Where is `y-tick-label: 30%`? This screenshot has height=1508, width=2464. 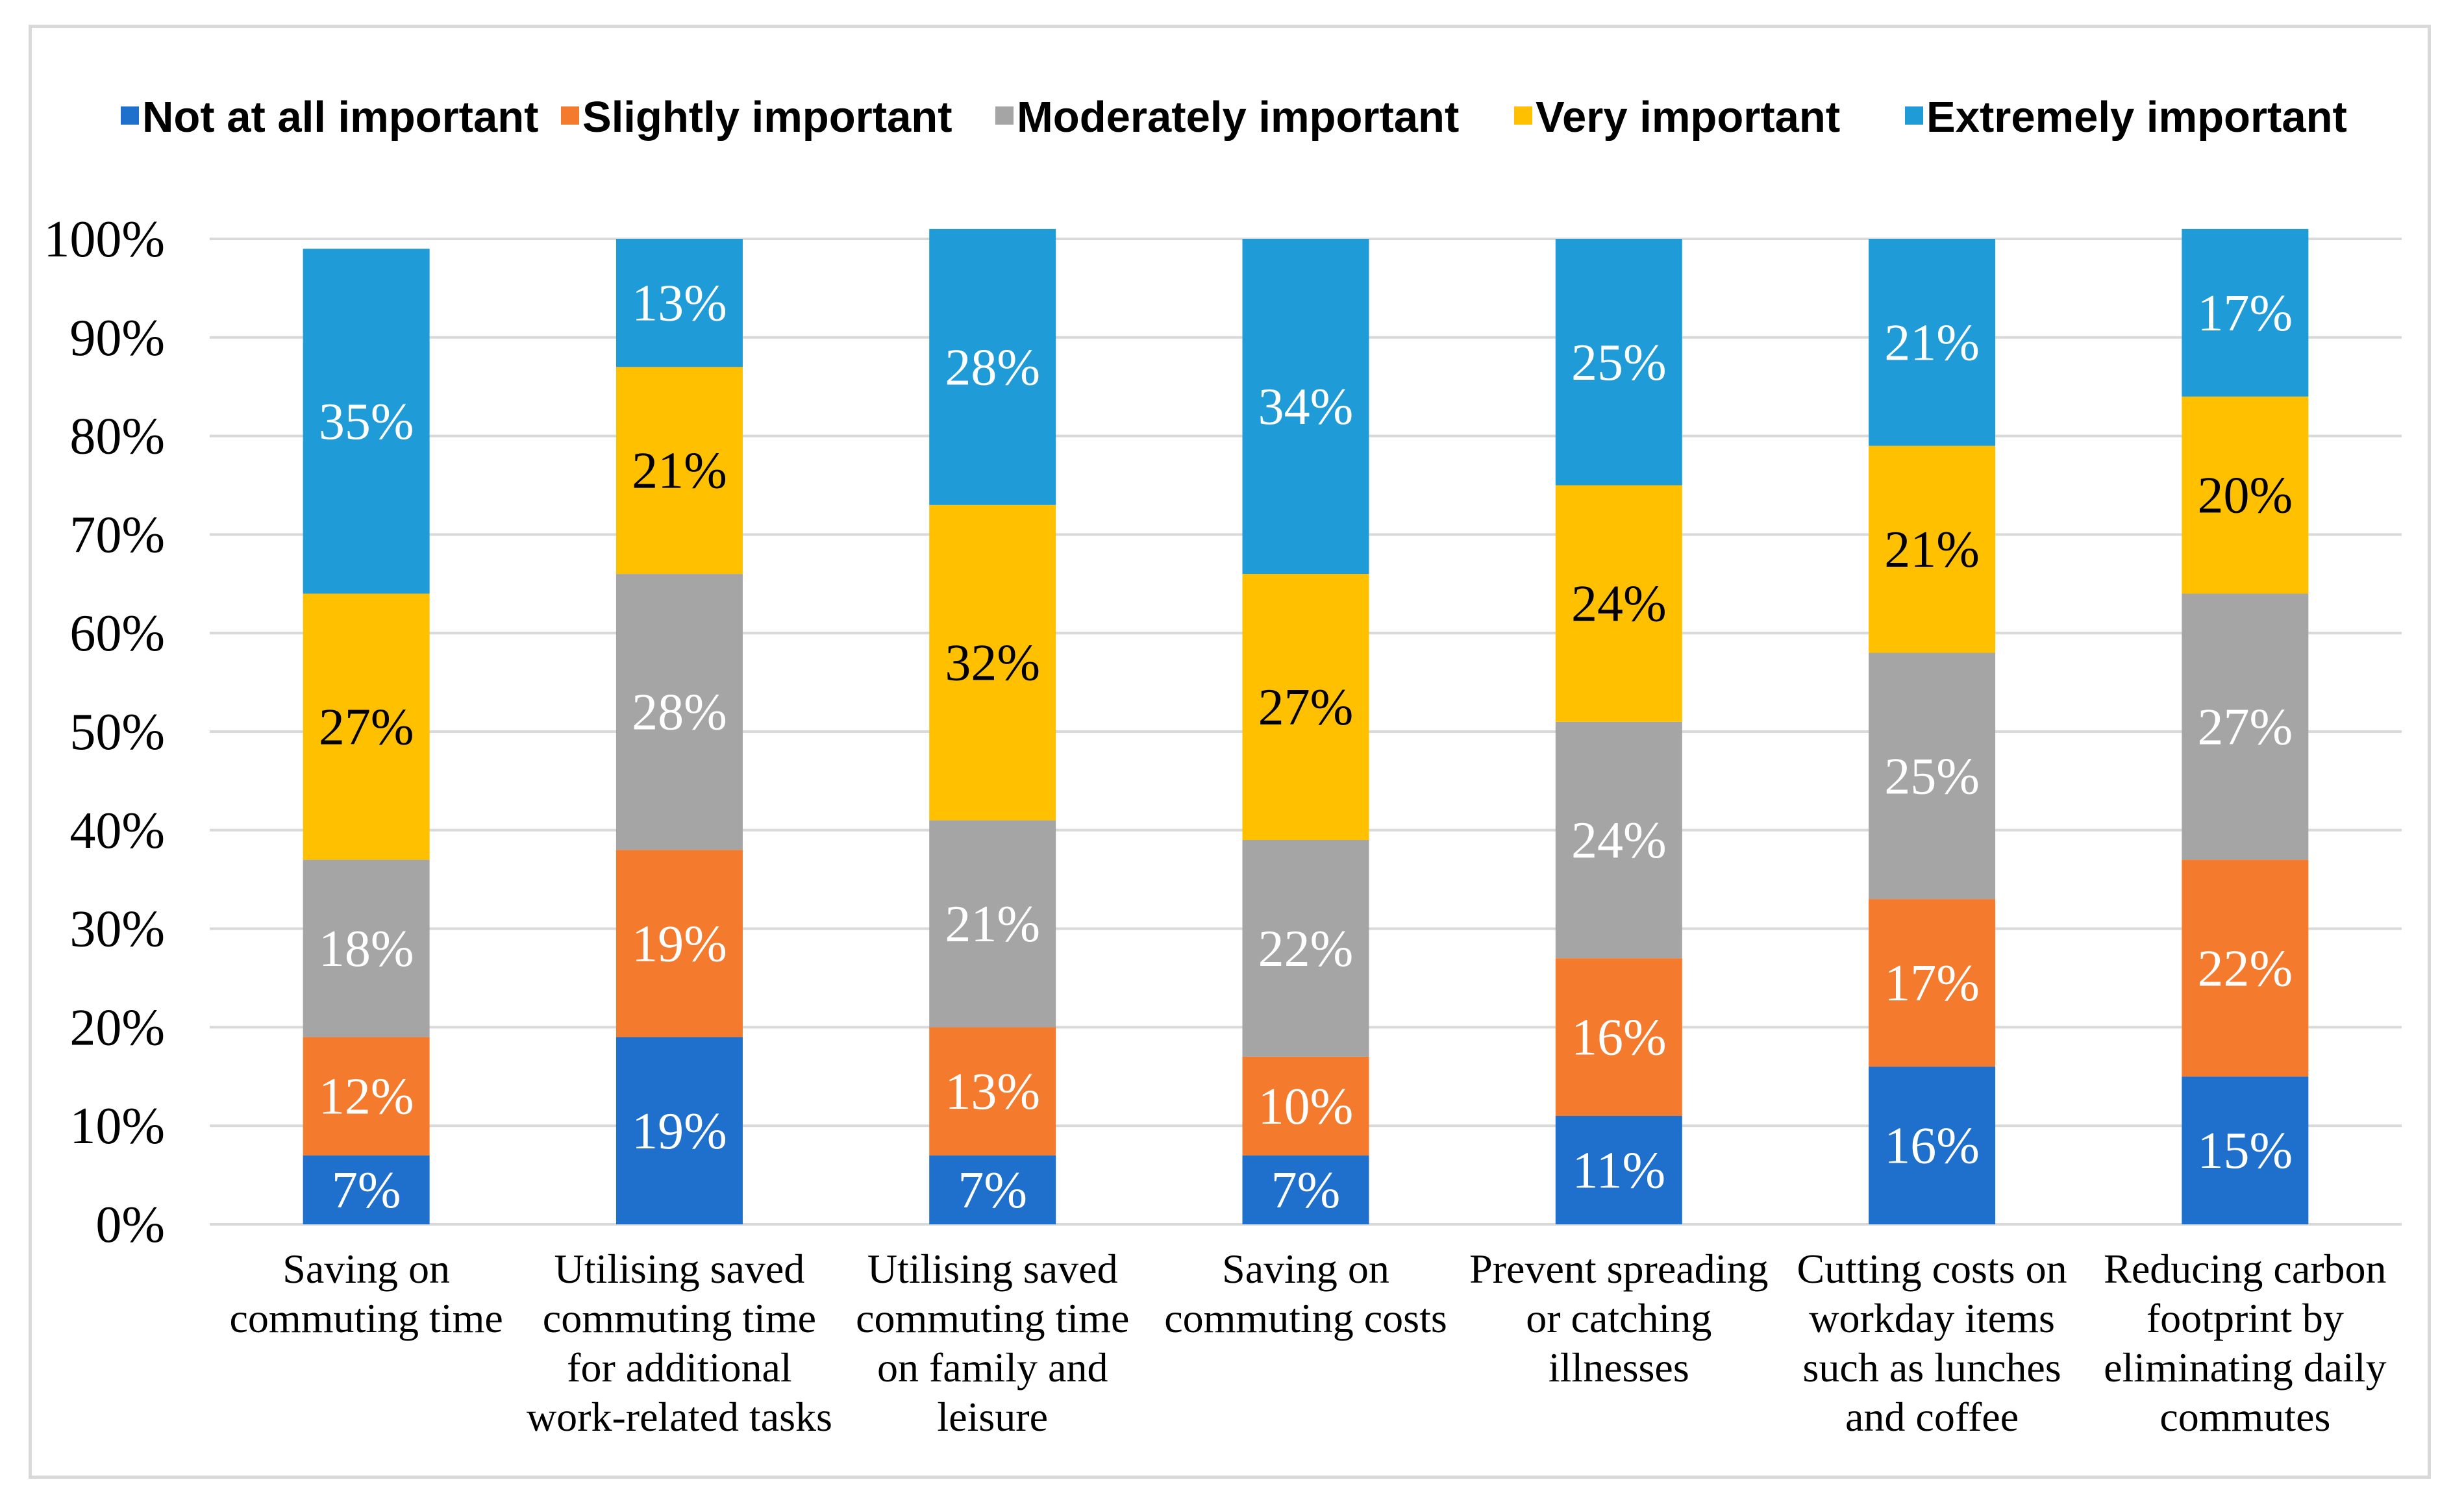 y-tick-label: 30% is located at coordinates (117, 930).